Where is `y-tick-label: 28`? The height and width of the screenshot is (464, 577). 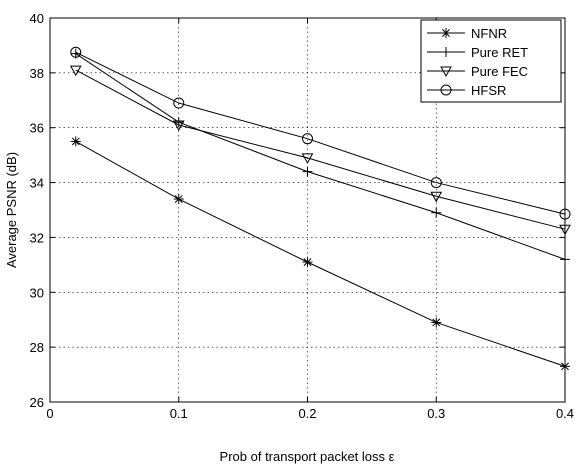
y-tick-label: 28 is located at coordinates (37, 347).